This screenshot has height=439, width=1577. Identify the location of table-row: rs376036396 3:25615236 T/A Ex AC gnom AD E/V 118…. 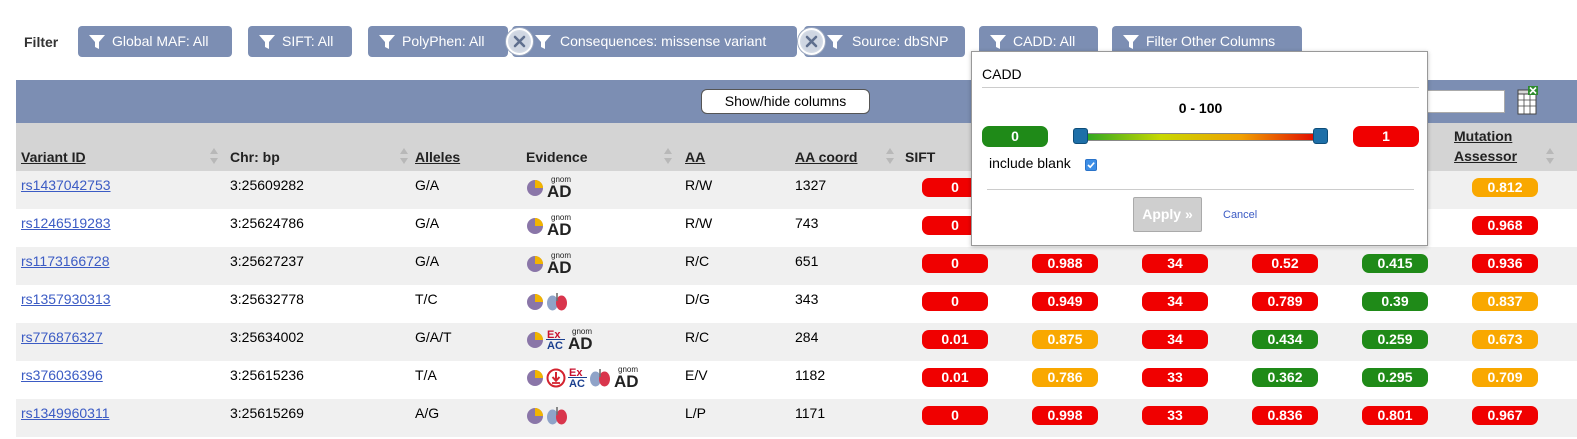
(796, 380).